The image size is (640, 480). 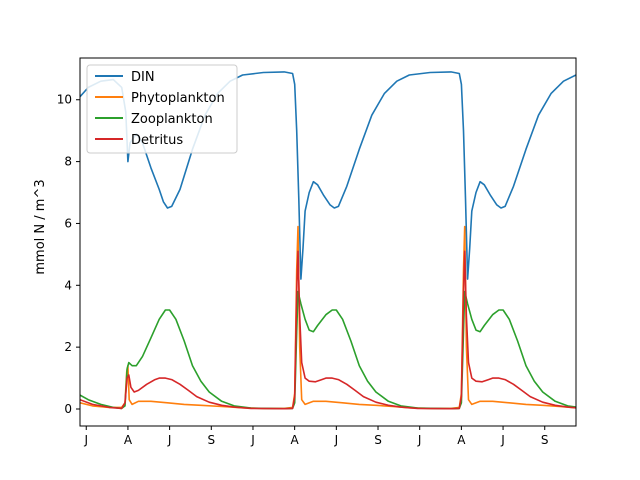 I want to click on legend: DIN Phytoplankton Zooplankton Detritus, so click(x=162, y=109).